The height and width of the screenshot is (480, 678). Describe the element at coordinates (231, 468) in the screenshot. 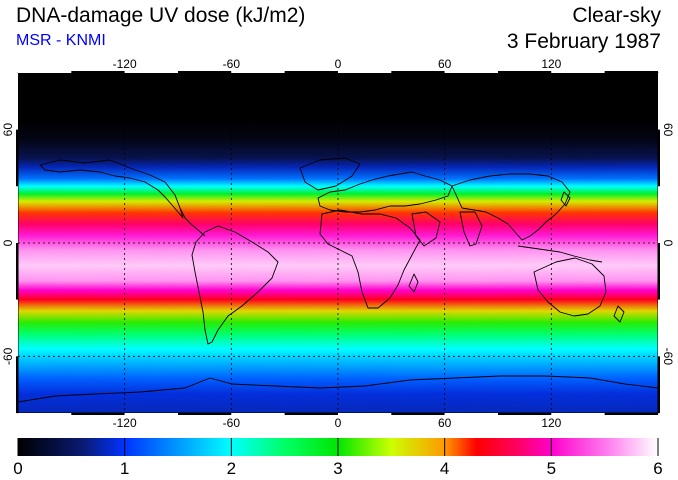

I see `colorbar-label: 2` at that location.